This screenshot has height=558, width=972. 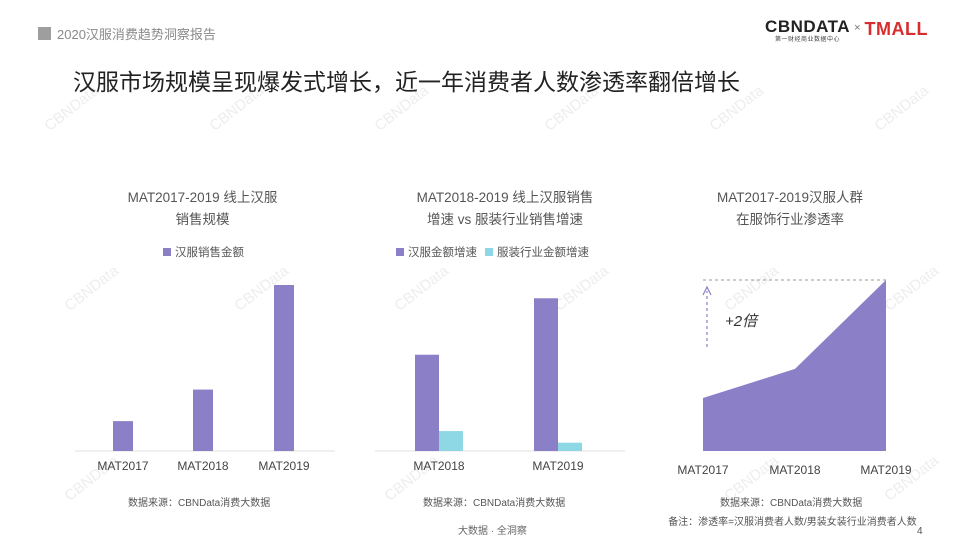 What do you see at coordinates (199, 503) in the screenshot?
I see `chart1-source: 数据来源：CBNData消费大数据` at bounding box center [199, 503].